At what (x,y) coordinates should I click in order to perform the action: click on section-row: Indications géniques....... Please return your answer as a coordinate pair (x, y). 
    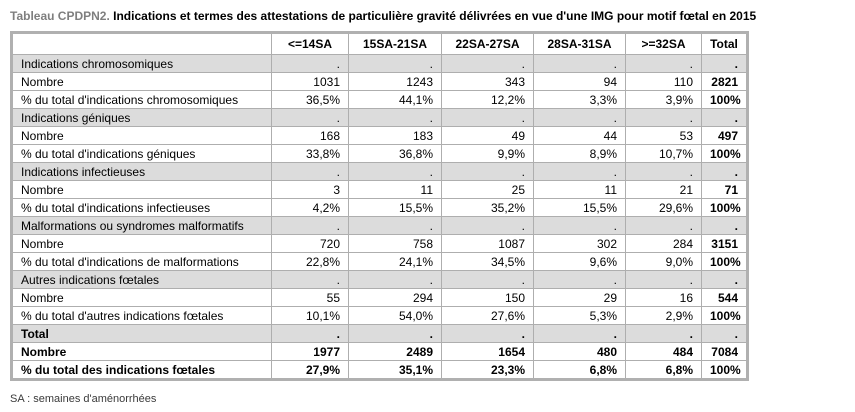
    Looking at the image, I should click on (379, 117).